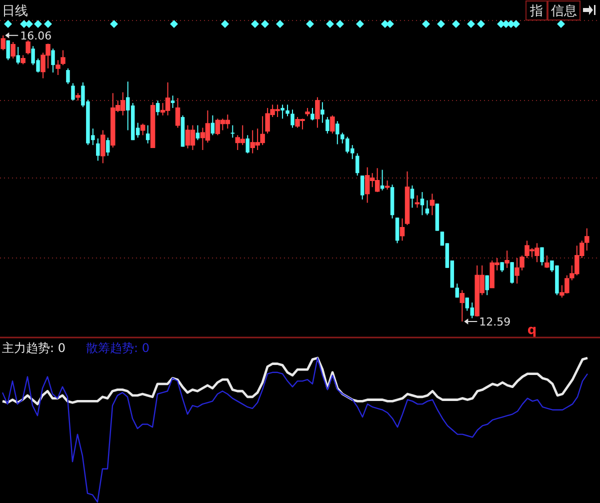 The width and height of the screenshot is (600, 503). Describe the element at coordinates (15, 11) in the screenshot. I see `text: 日线` at that location.